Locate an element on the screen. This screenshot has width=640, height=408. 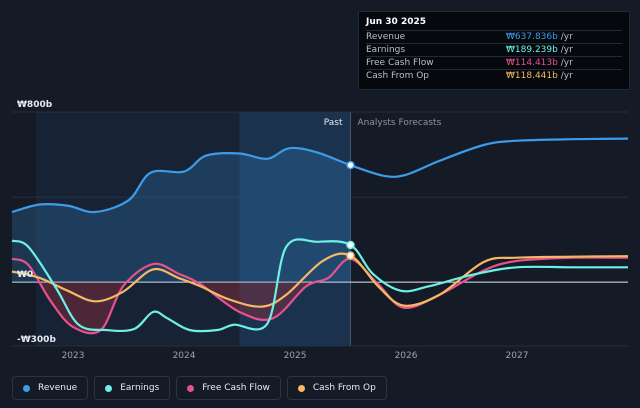
revenue-marker is located at coordinates (350, 165).